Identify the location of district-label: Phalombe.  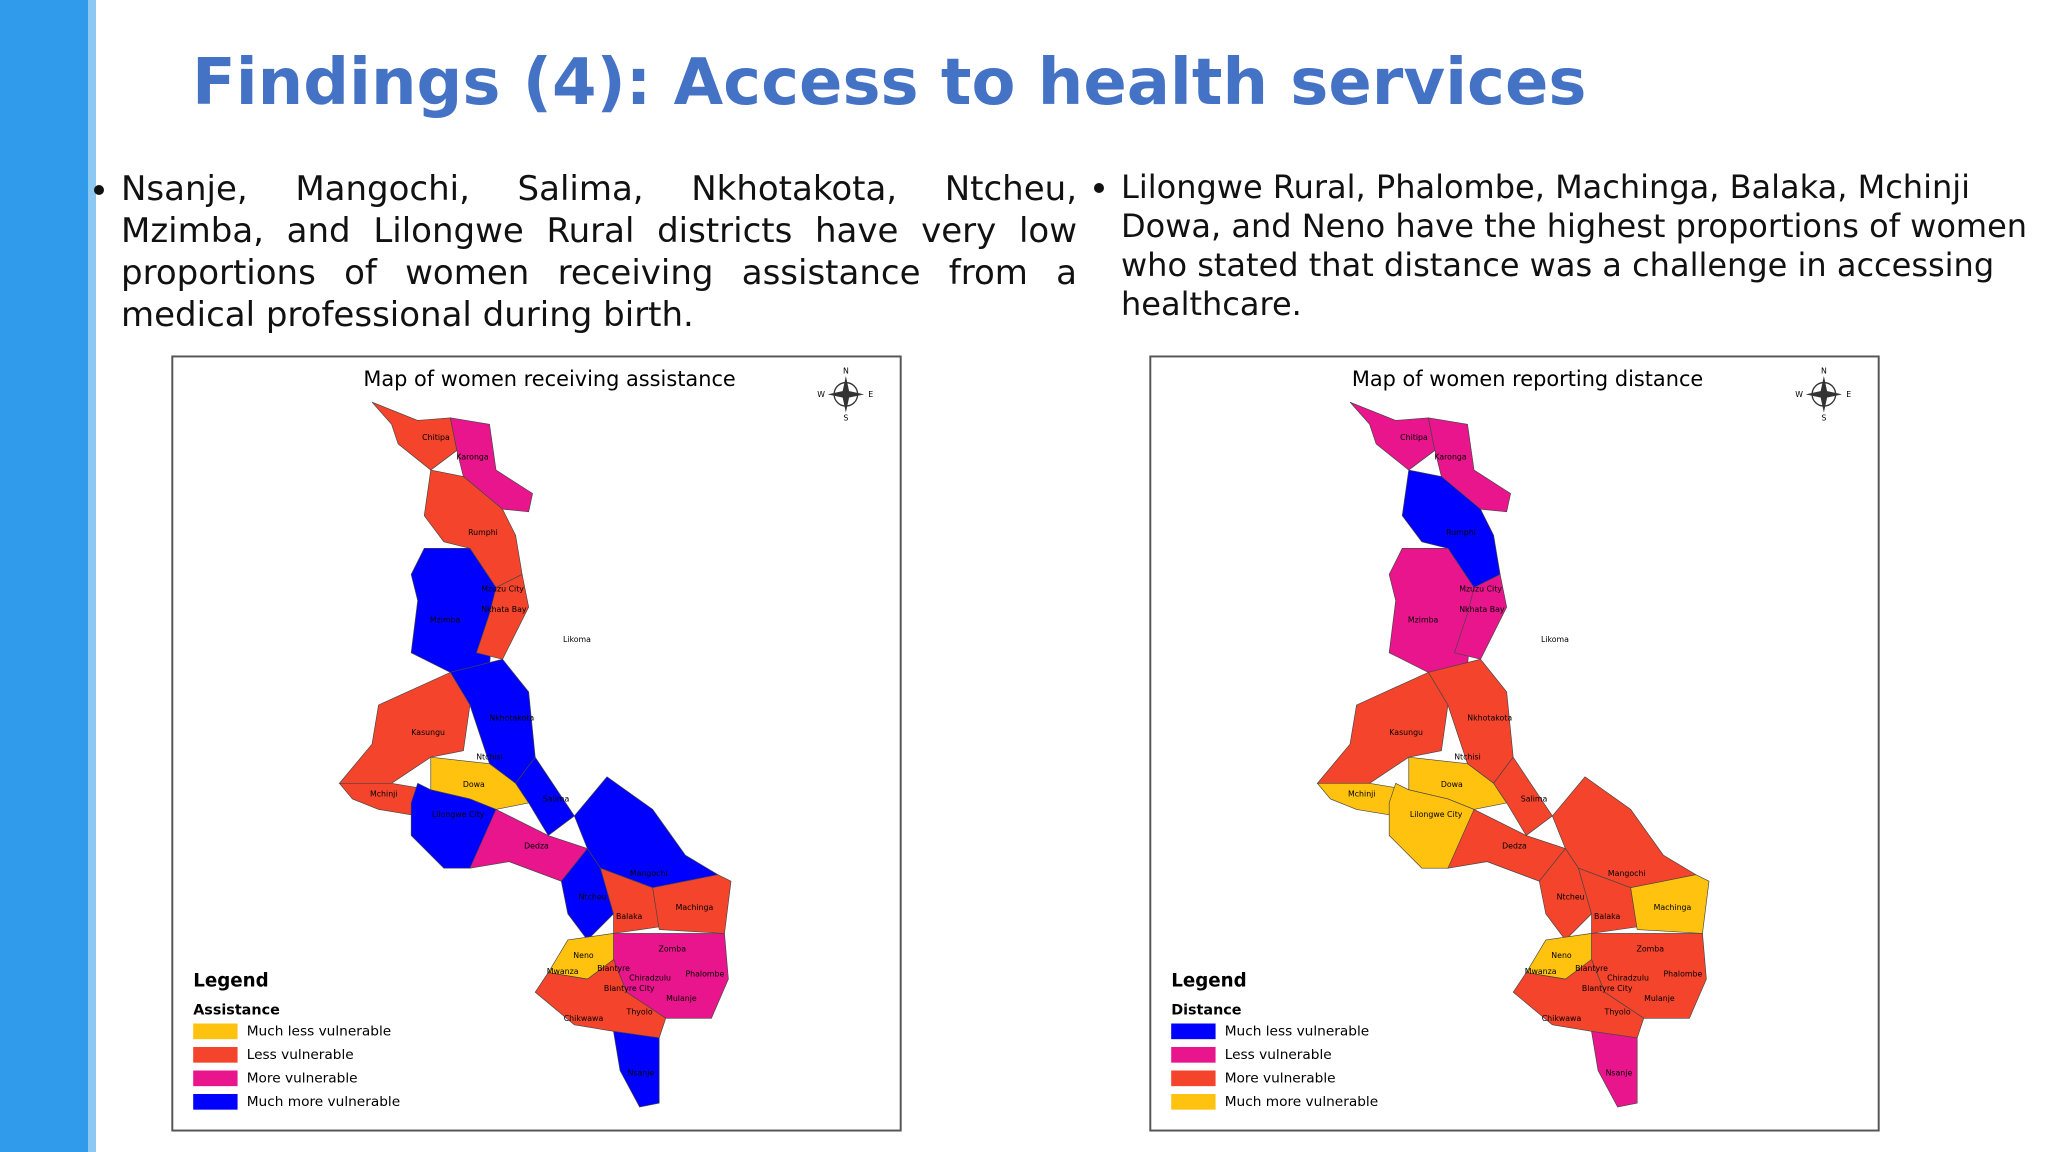
(704, 973).